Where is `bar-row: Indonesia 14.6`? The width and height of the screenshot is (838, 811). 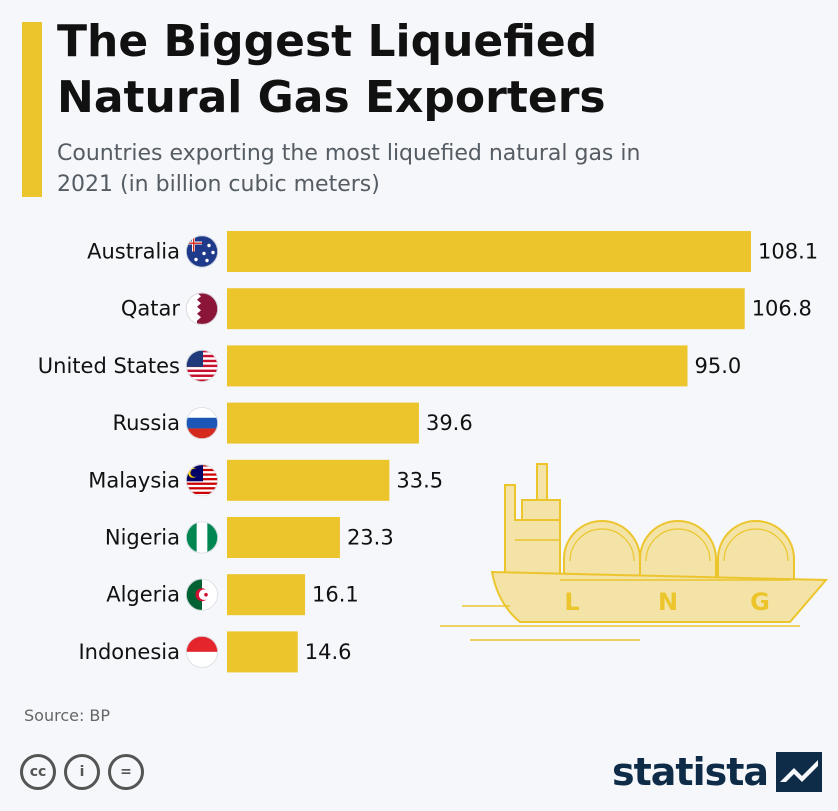
bar-row: Indonesia 14.6 is located at coordinates (215, 652).